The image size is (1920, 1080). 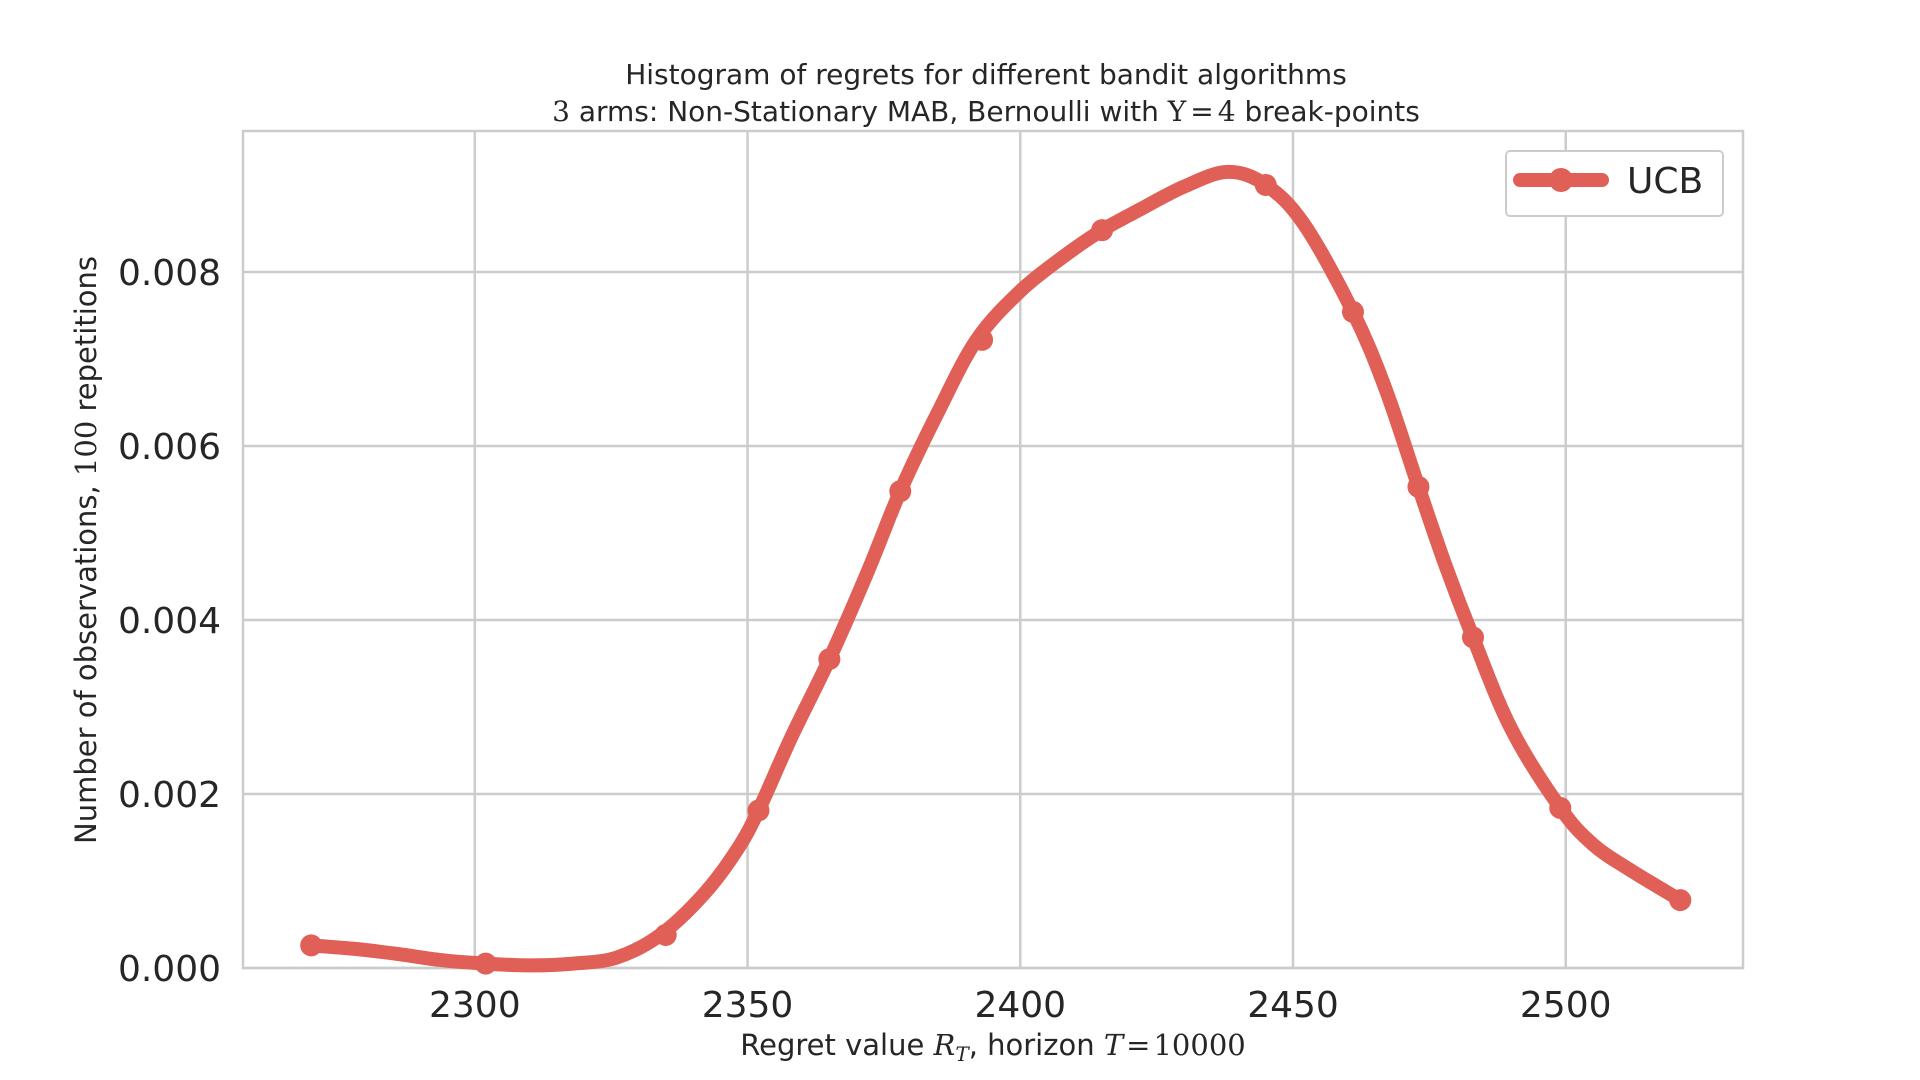 I want to click on x-label-var: R, so click(x=944, y=1045).